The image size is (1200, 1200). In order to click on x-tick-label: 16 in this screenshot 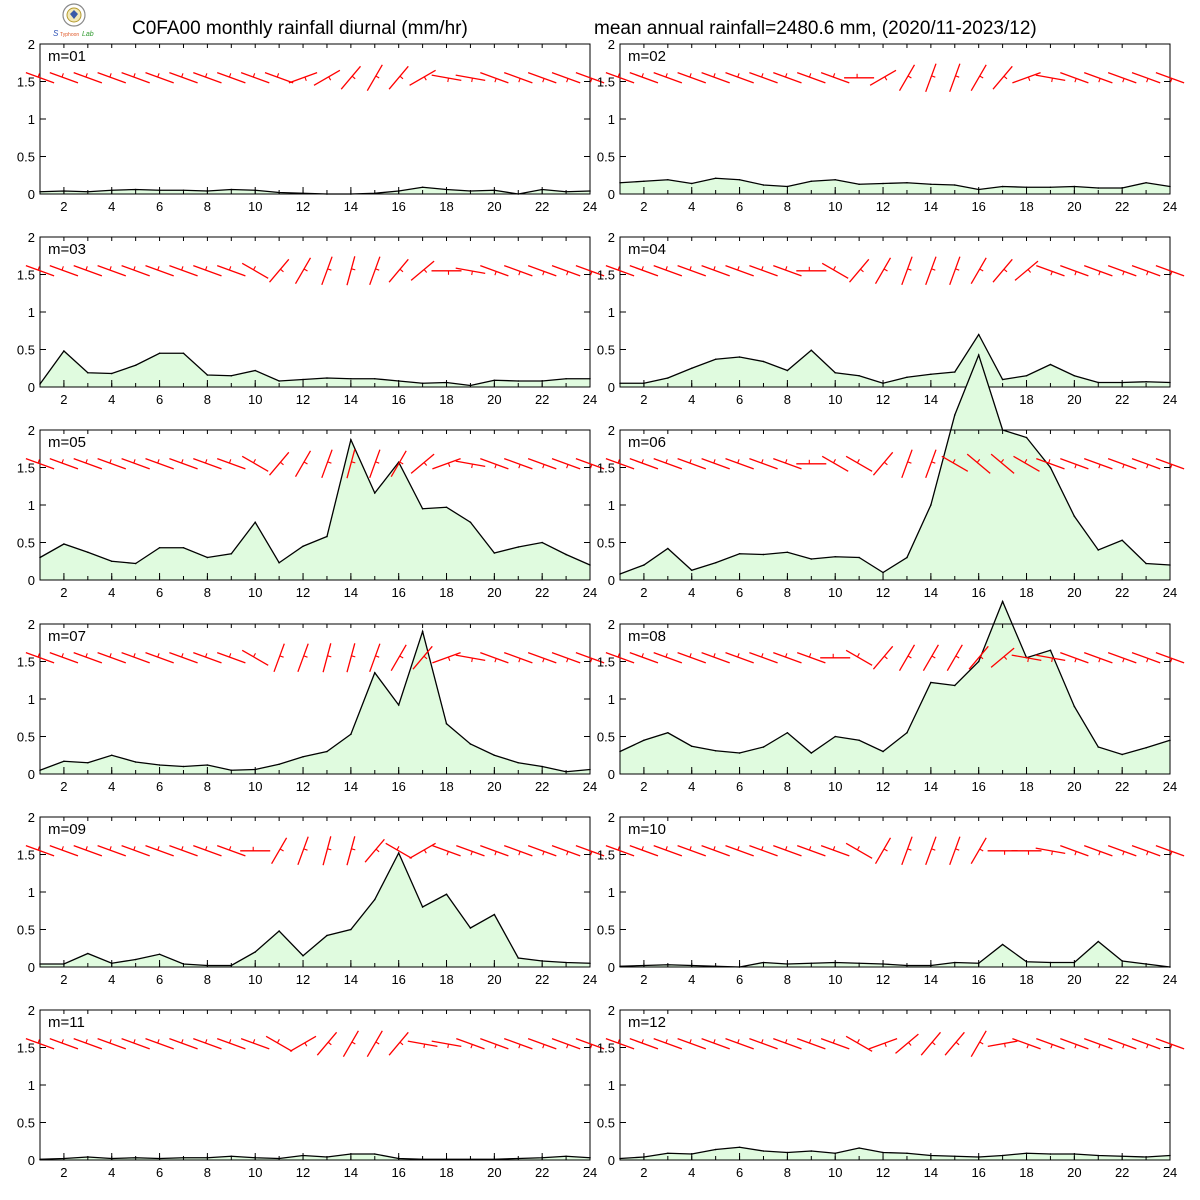, I will do `click(978, 592)`.